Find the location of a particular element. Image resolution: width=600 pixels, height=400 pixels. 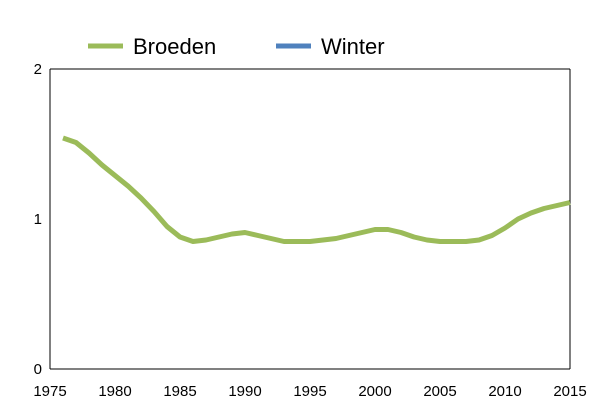

x-tick-label: 2005 is located at coordinates (439, 391).